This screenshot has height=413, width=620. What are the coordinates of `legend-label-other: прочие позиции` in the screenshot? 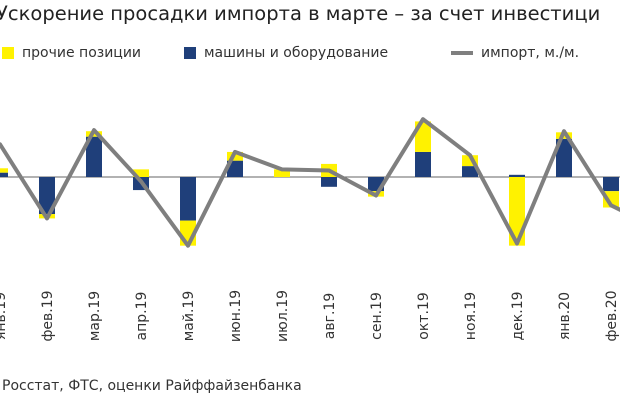 It's located at (82, 53).